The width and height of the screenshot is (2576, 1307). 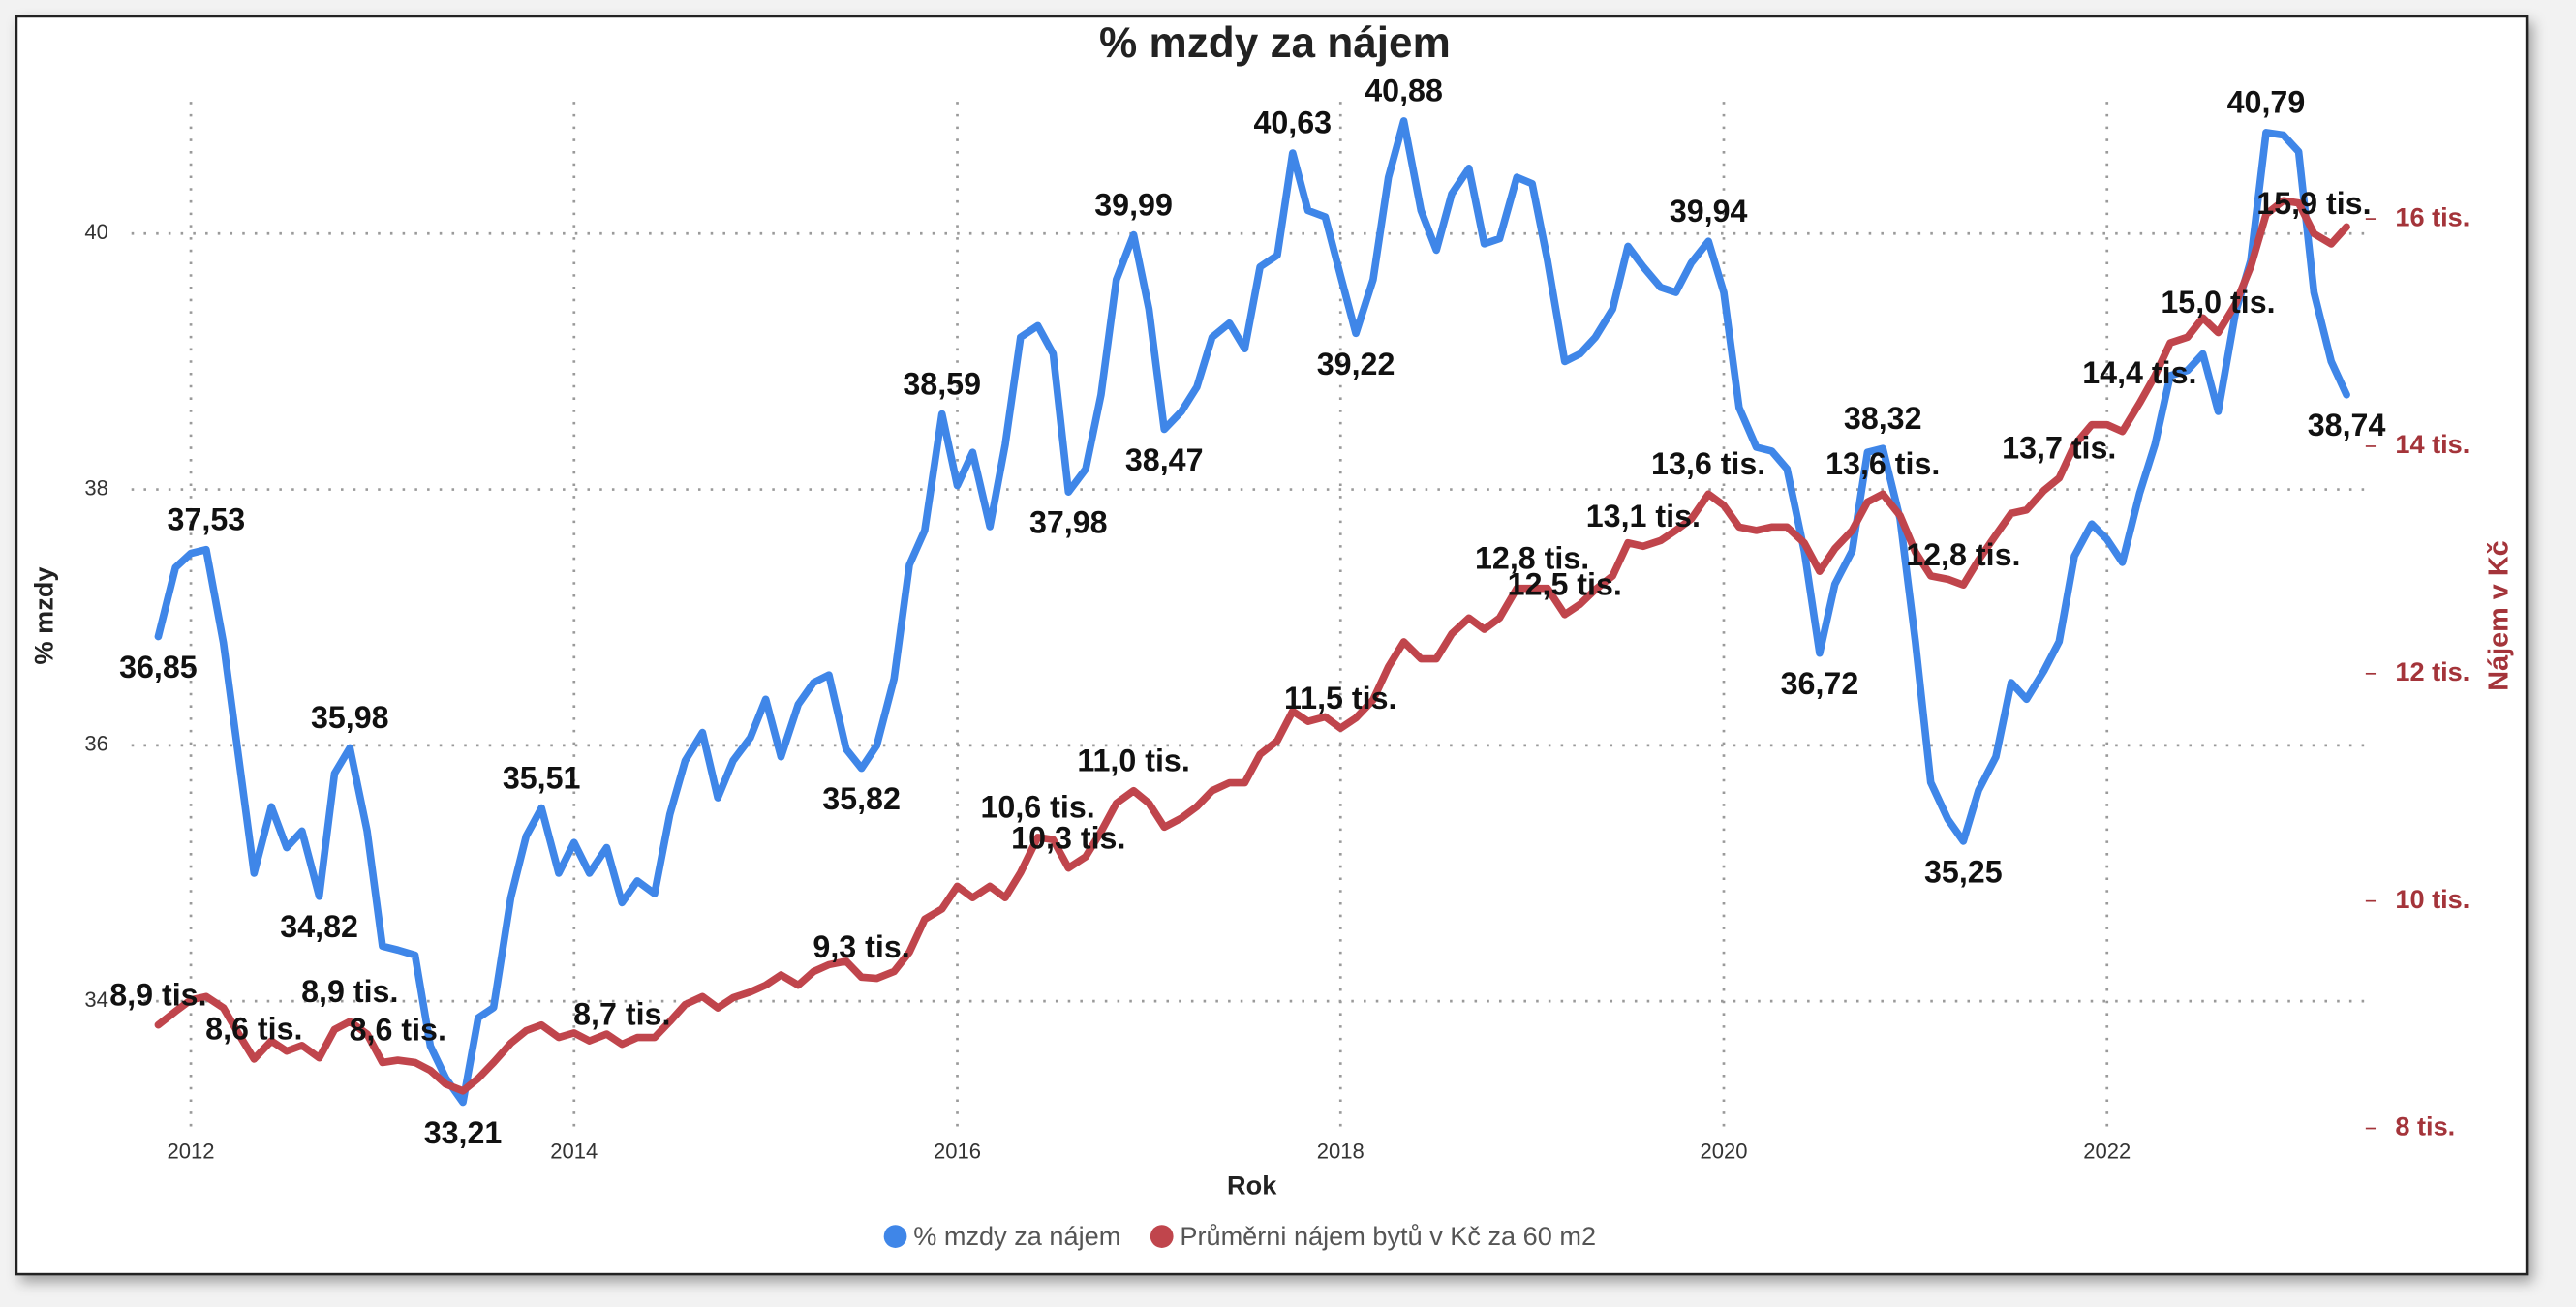 I want to click on data-label: 38,47, so click(x=1164, y=460).